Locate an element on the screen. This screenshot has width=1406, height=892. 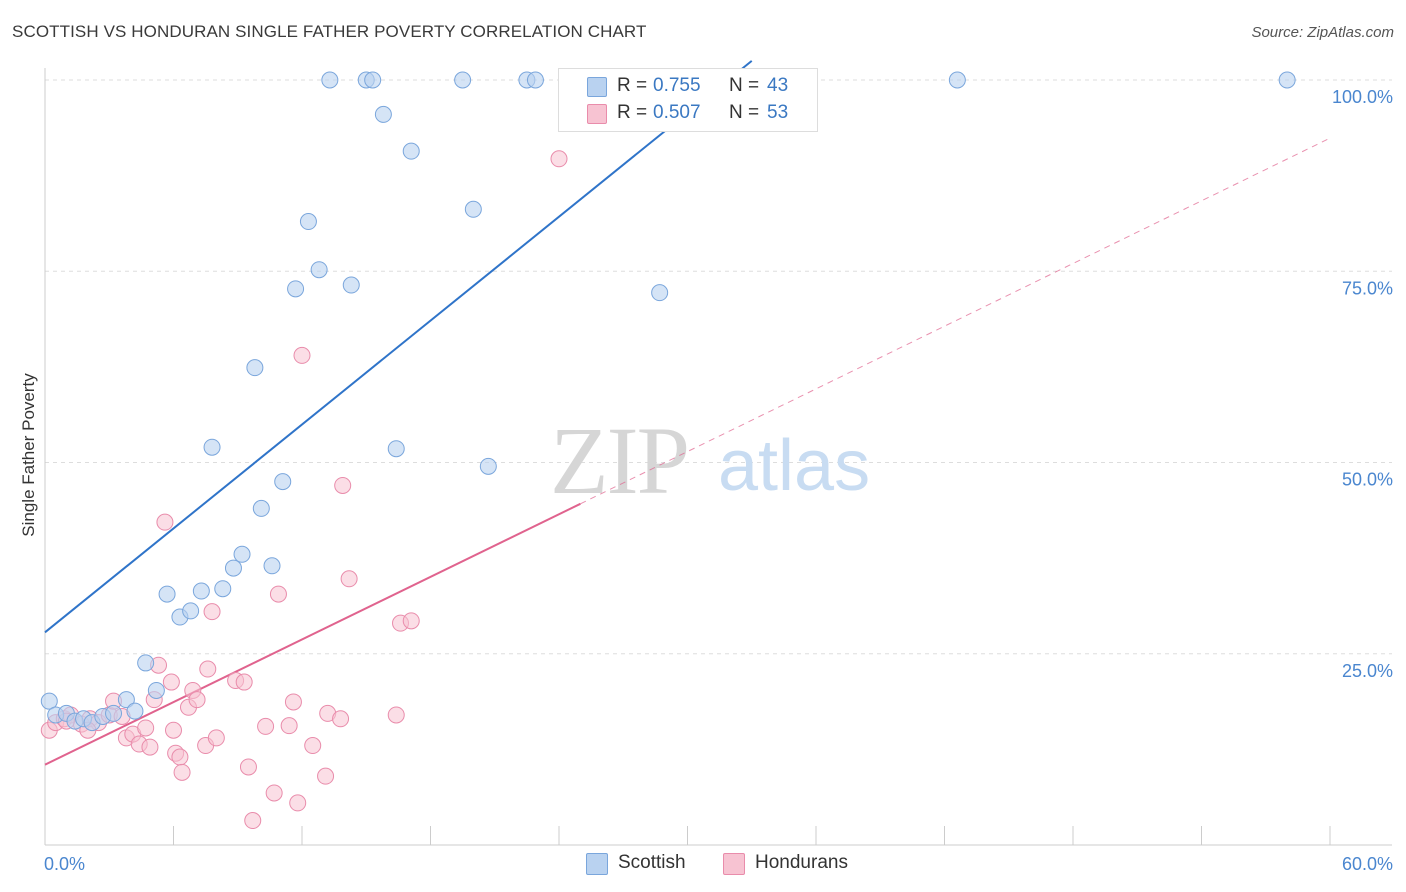
honduran-trend-line is located at coordinates (312, 634).